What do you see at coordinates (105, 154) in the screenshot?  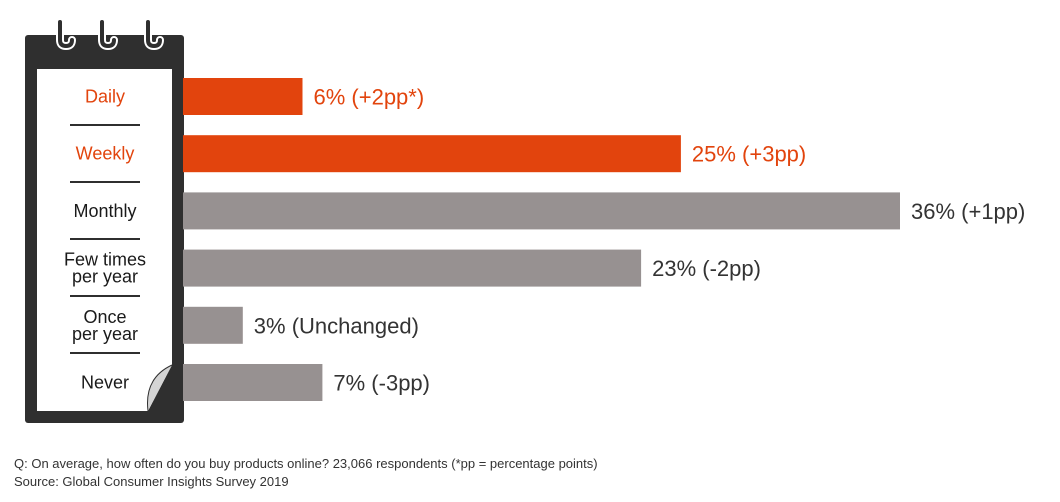 I see `category-label-1: Weekly` at bounding box center [105, 154].